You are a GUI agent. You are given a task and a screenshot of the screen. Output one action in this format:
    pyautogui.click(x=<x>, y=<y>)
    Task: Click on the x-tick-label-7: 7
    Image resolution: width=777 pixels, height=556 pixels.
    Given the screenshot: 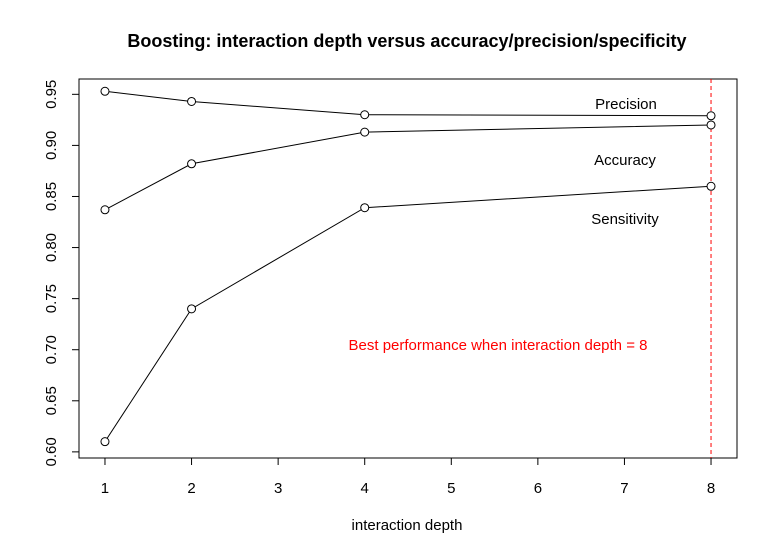 What is the action you would take?
    pyautogui.click(x=624, y=488)
    